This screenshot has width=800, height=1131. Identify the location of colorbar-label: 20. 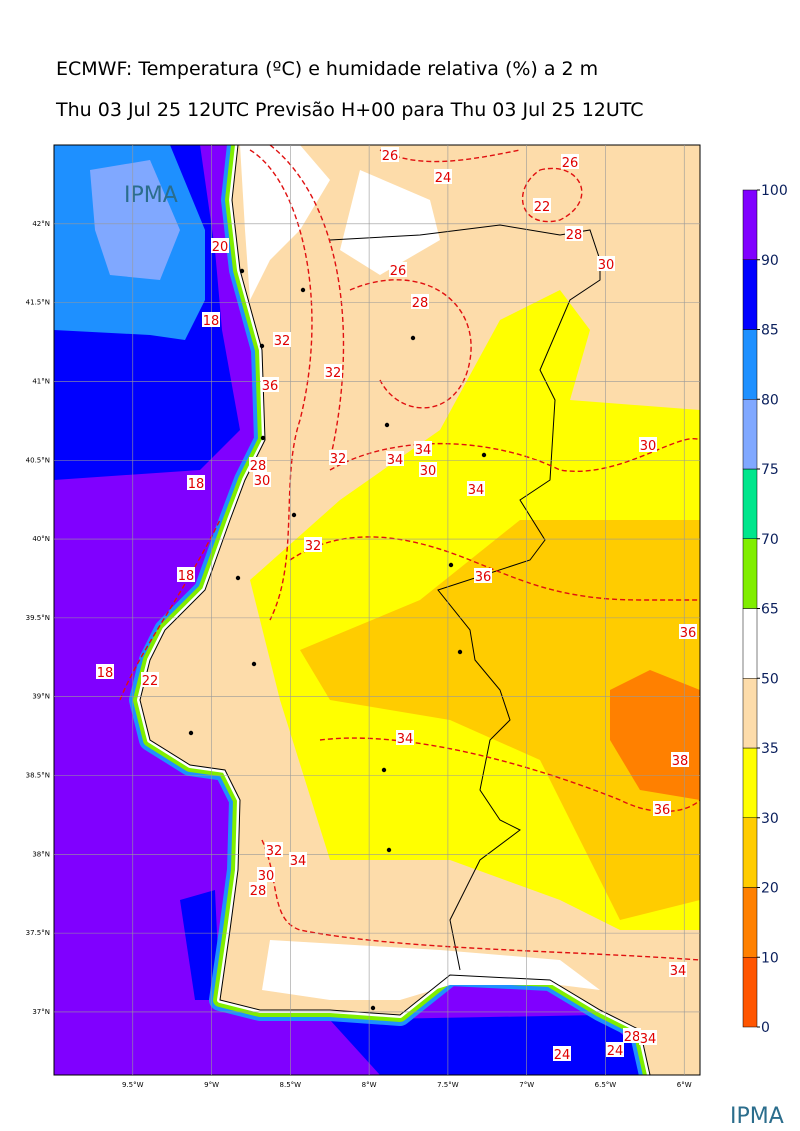
(770, 889).